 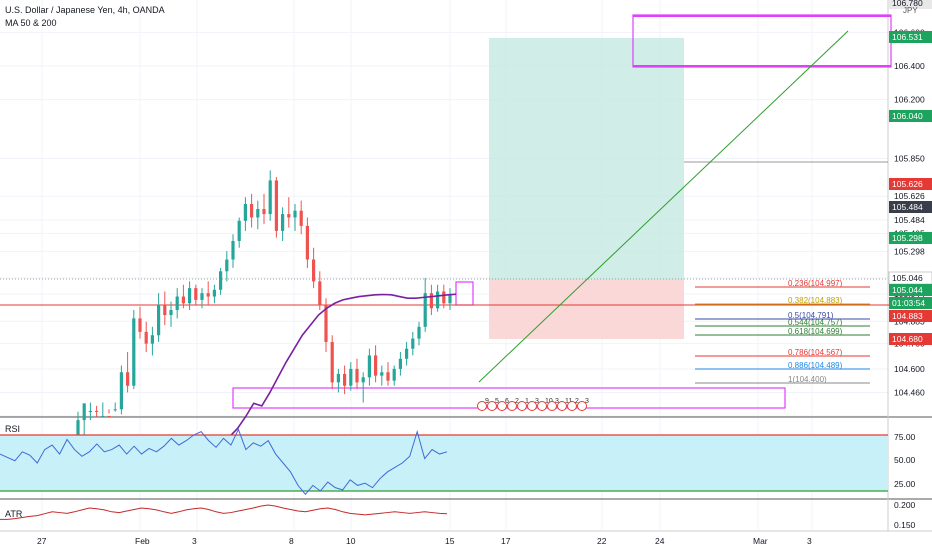 I want to click on price-label: 105.046, so click(x=907, y=278).